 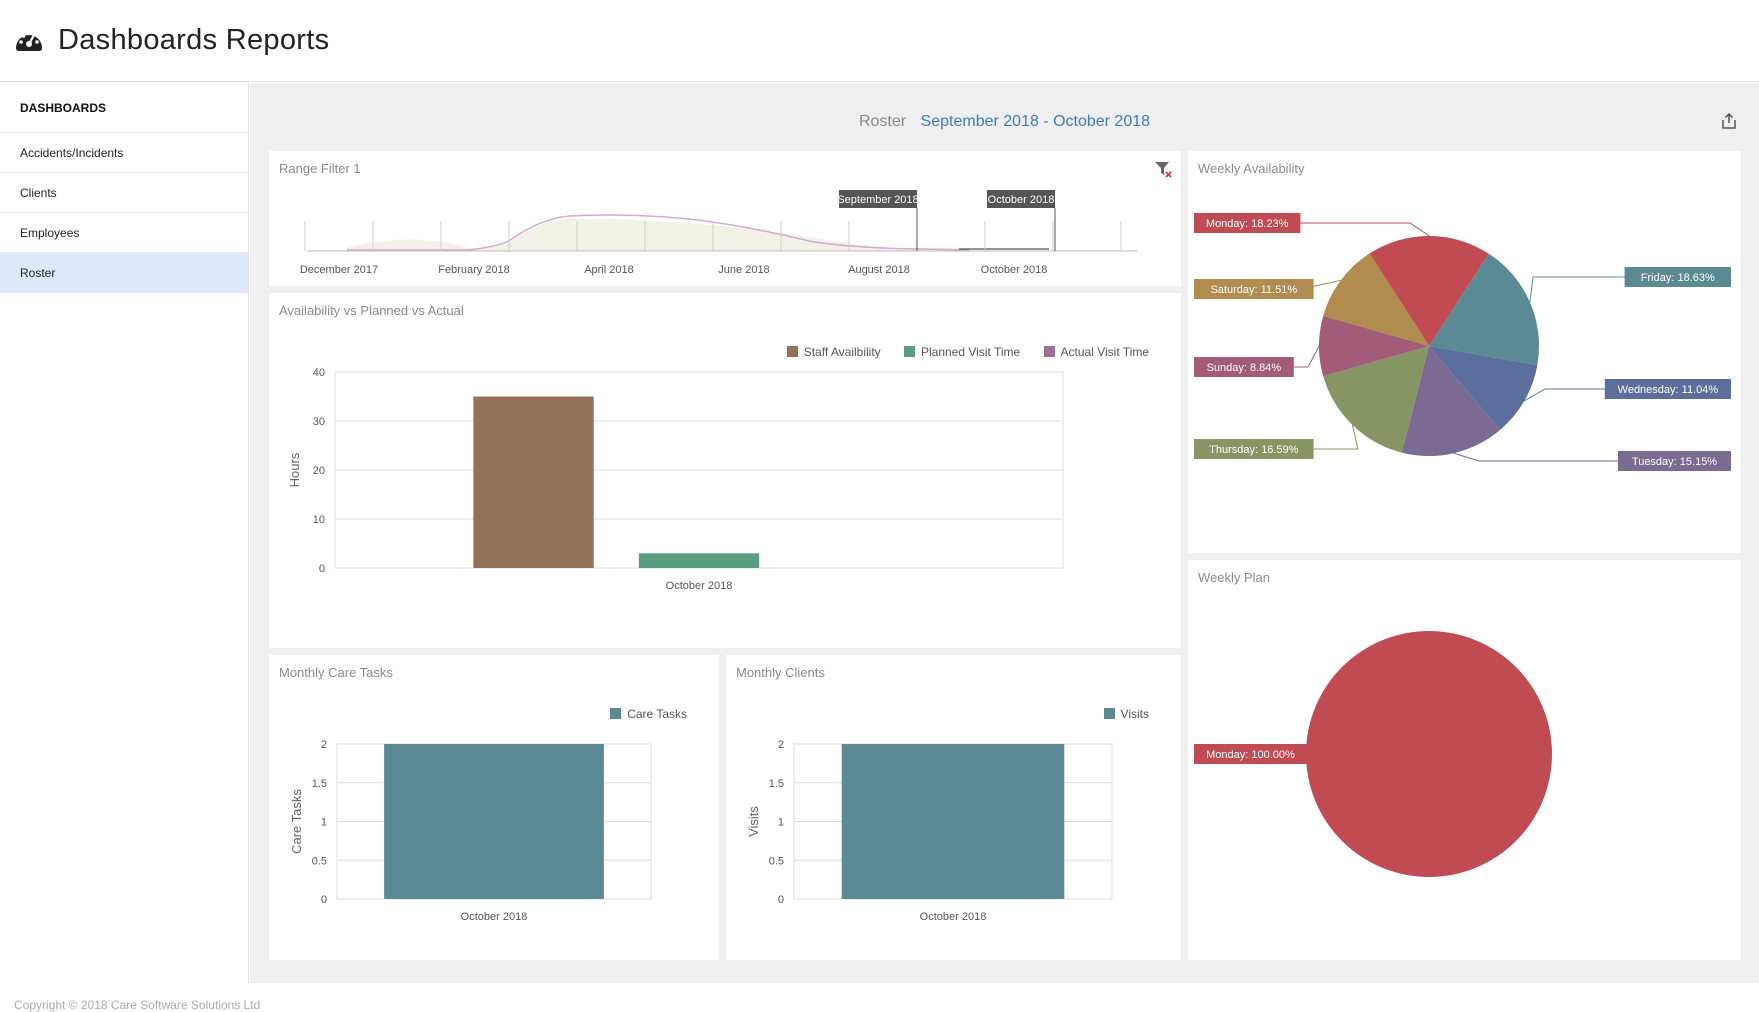 I want to click on y-tick-label: 10, so click(x=319, y=520).